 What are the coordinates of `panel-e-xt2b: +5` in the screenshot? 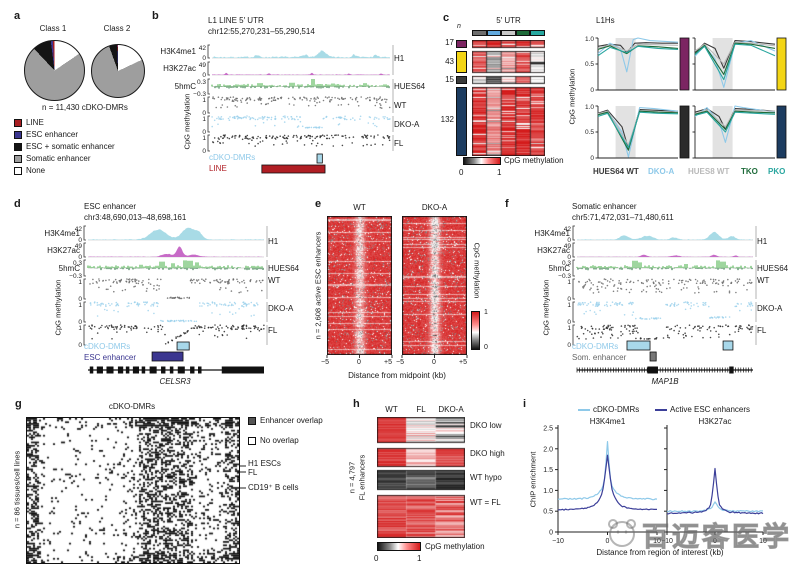 It's located at (463, 362).